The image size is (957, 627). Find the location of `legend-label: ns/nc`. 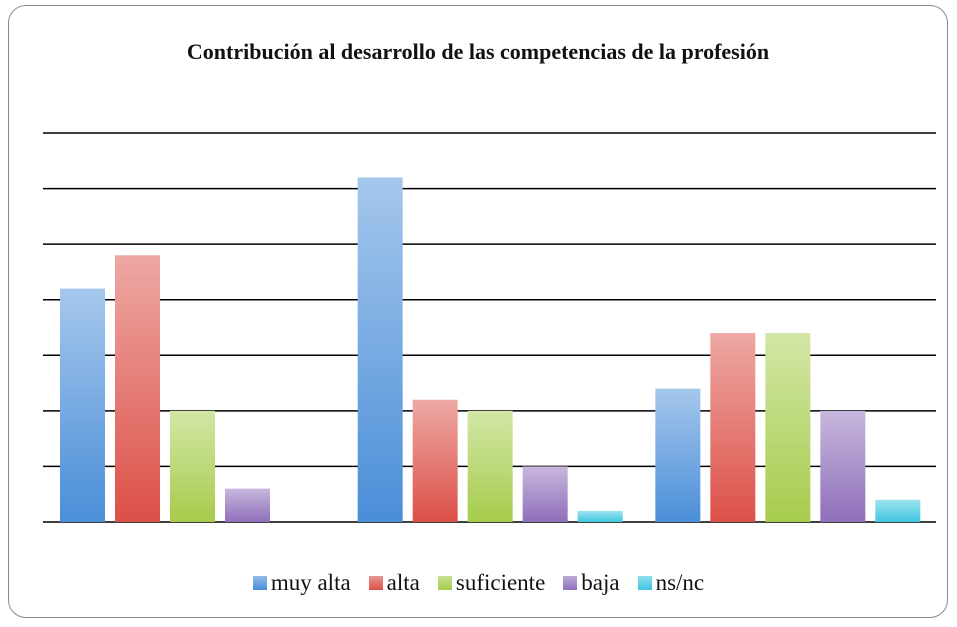

legend-label: ns/nc is located at coordinates (680, 582).